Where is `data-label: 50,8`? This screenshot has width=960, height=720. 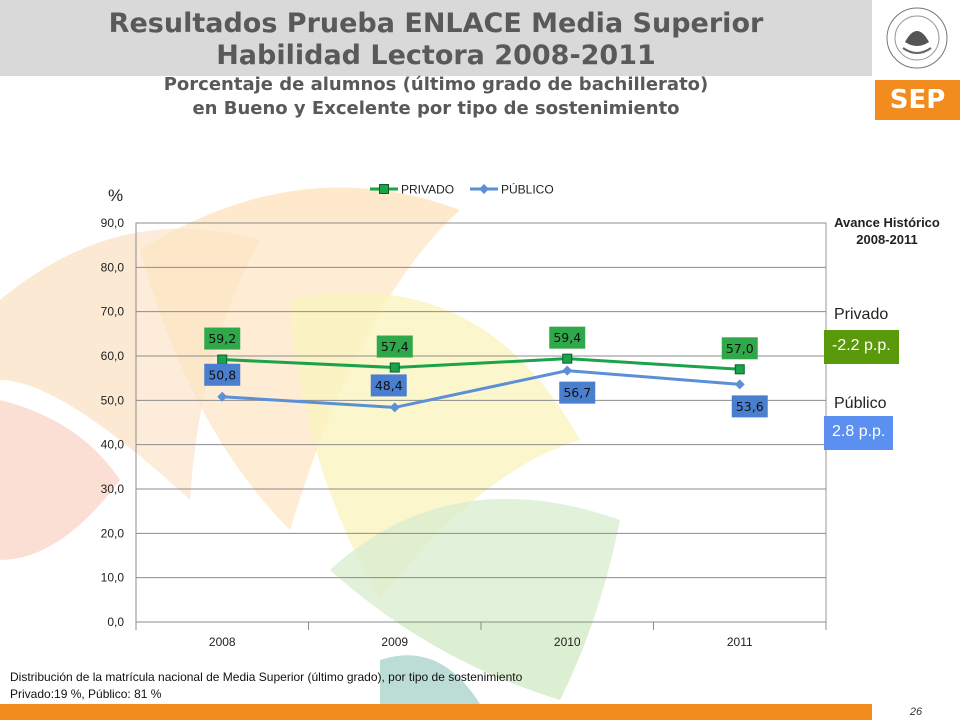 data-label: 50,8 is located at coordinates (222, 374).